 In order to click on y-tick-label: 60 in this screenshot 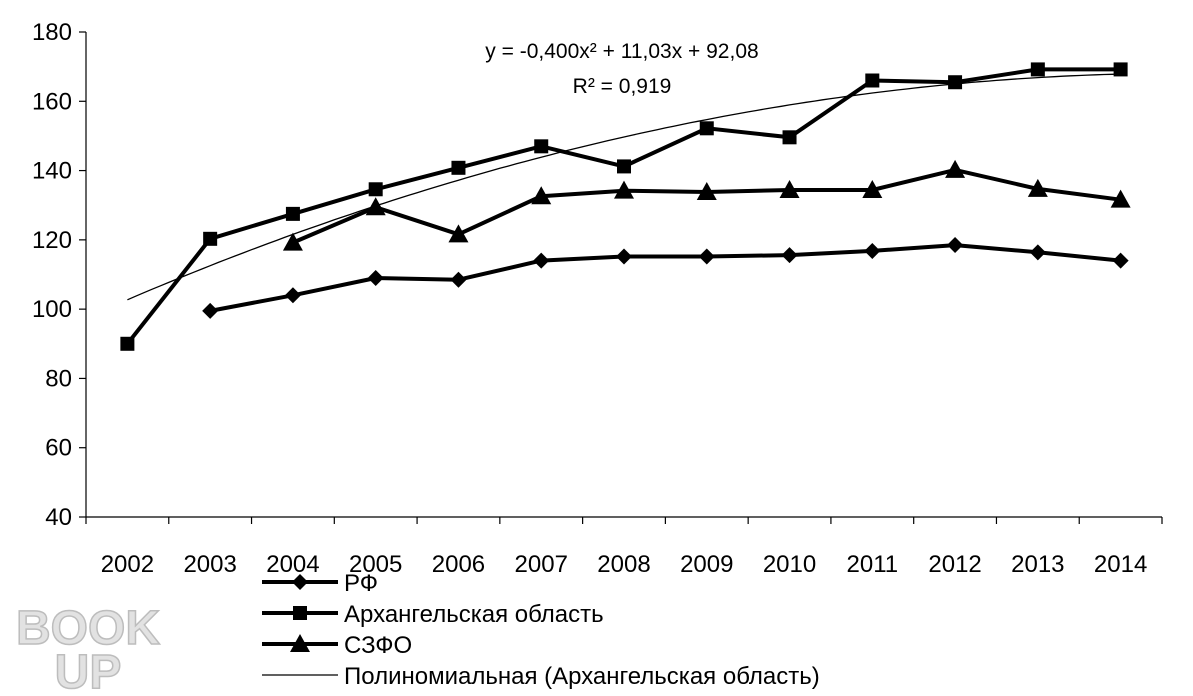, I will do `click(58, 448)`.